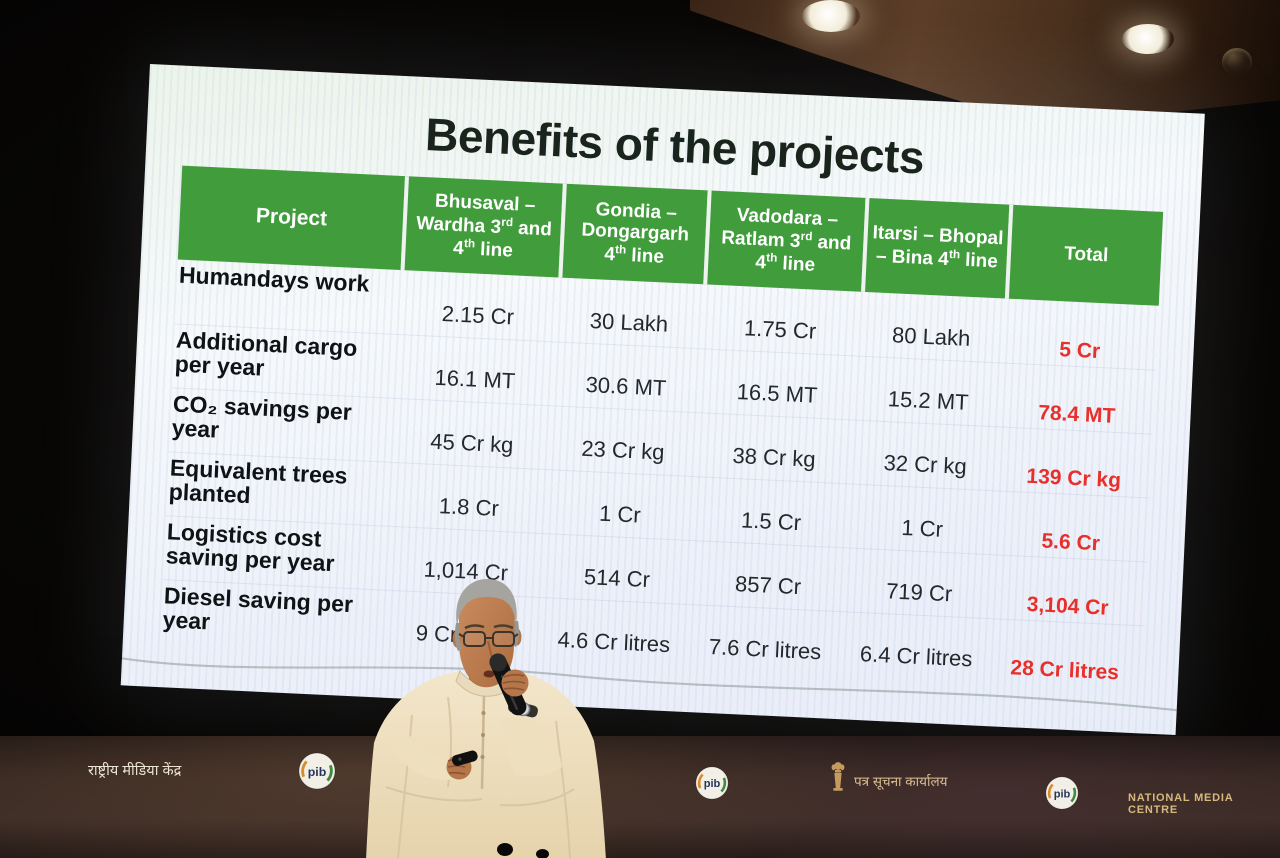 This screenshot has width=1280, height=858. What do you see at coordinates (626, 376) in the screenshot?
I see `value-cell: 30.6 MT` at bounding box center [626, 376].